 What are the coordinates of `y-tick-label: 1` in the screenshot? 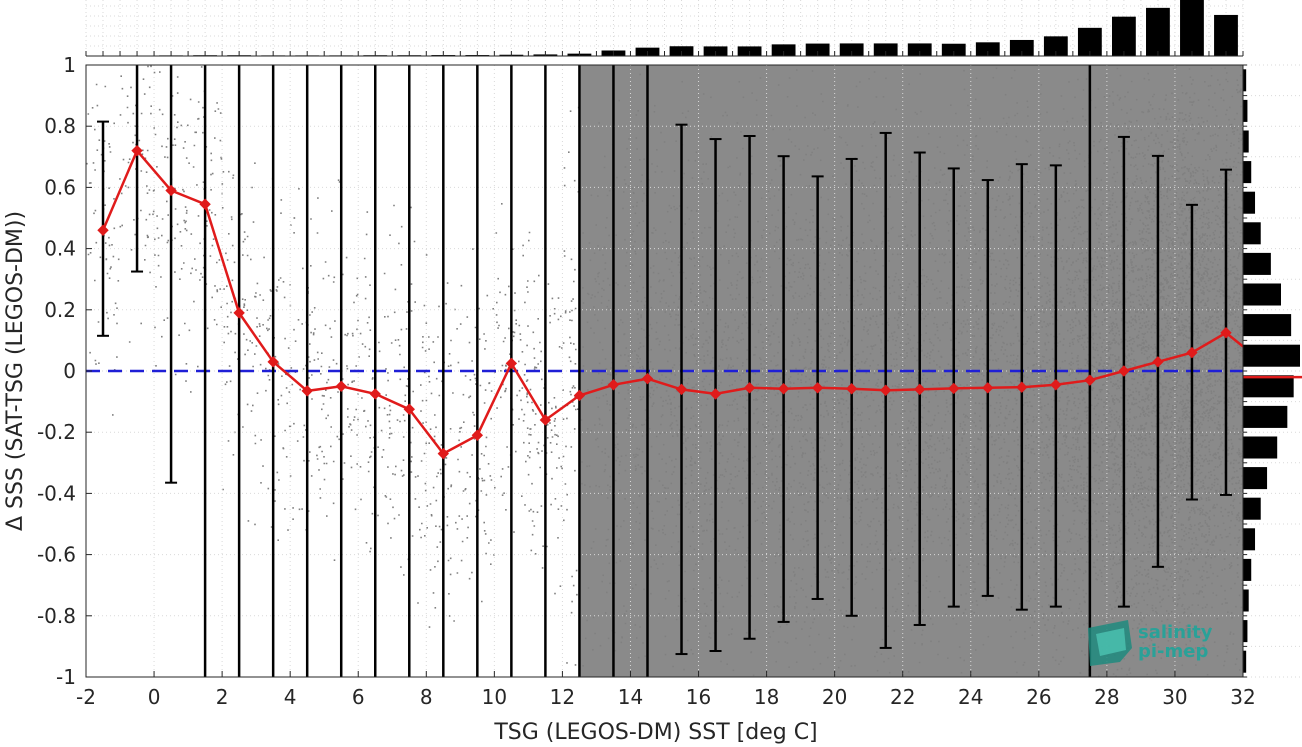 It's located at (69, 65).